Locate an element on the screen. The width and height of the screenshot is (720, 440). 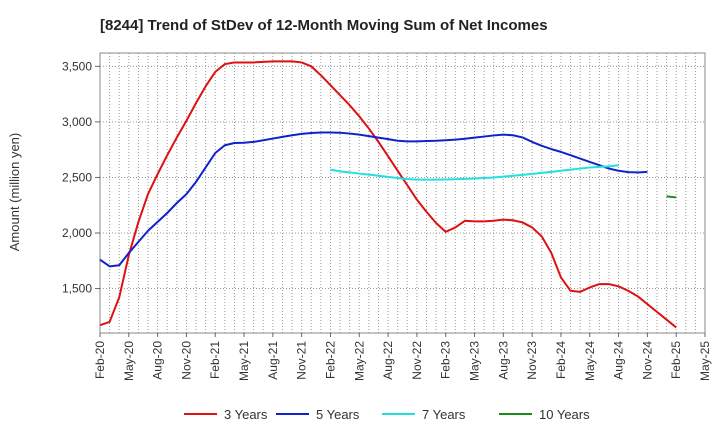
x-tick-label: Aug-22 is located at coordinates (388, 360).